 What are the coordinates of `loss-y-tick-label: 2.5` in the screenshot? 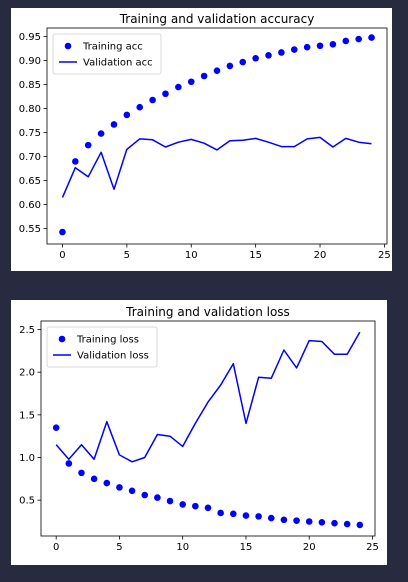 It's located at (27, 330).